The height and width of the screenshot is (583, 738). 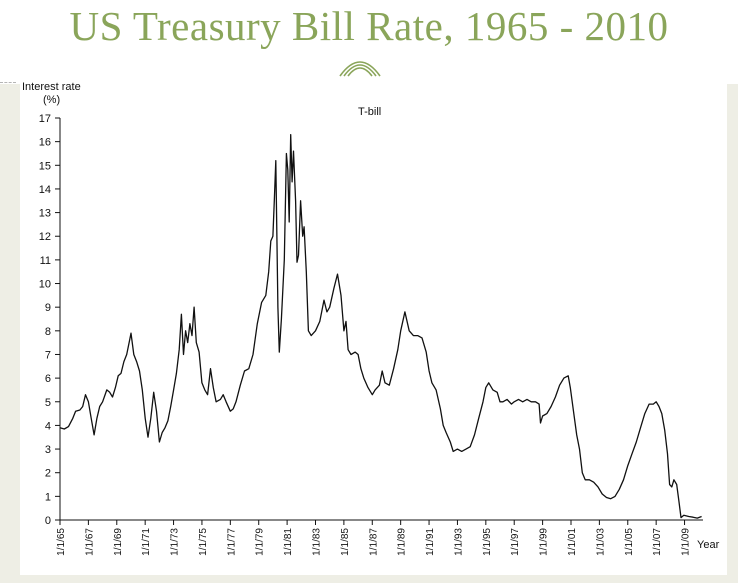 What do you see at coordinates (345, 542) in the screenshot?
I see `x-tick-label: 1/1/85` at bounding box center [345, 542].